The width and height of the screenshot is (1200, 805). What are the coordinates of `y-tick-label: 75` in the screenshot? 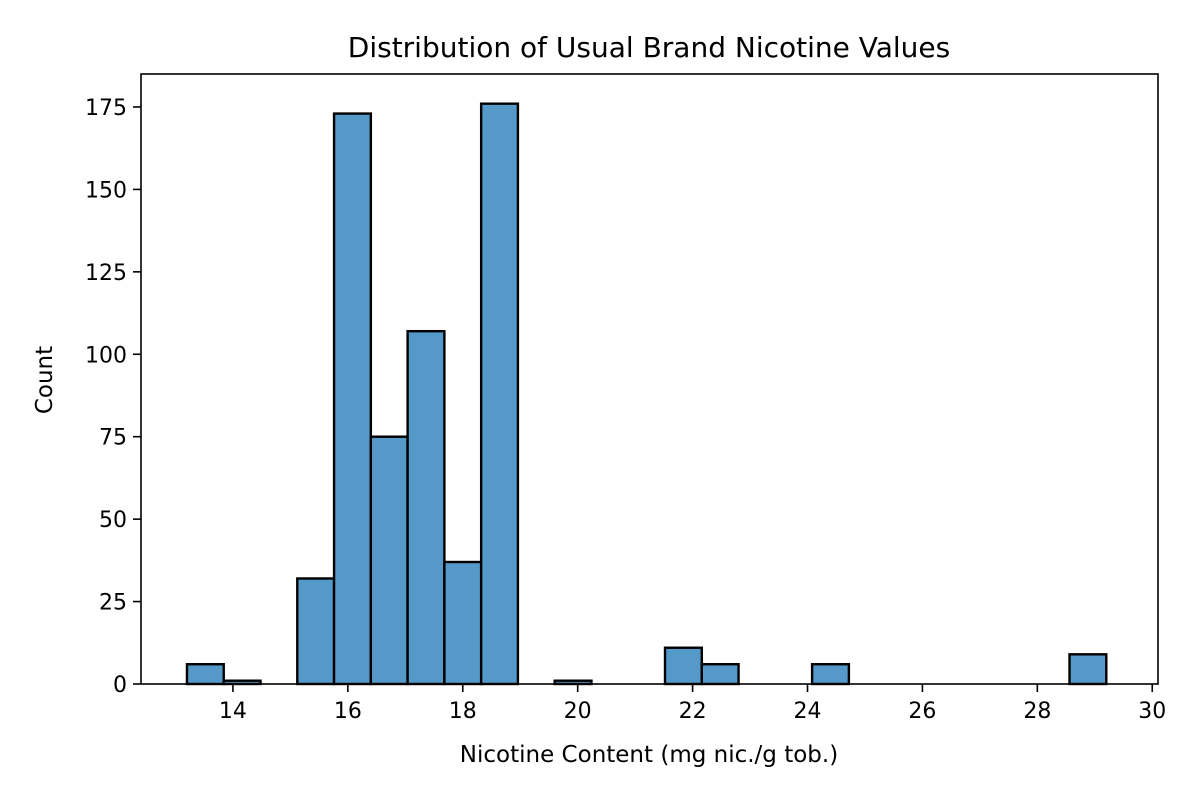 It's located at (113, 438).